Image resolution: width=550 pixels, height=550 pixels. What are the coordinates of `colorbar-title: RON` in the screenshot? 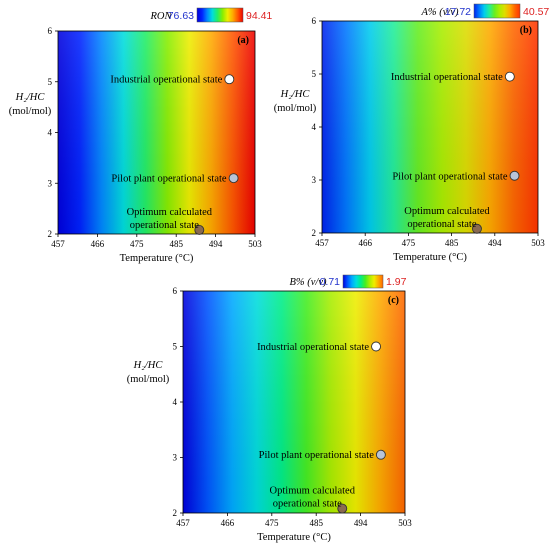 It's located at (161, 16).